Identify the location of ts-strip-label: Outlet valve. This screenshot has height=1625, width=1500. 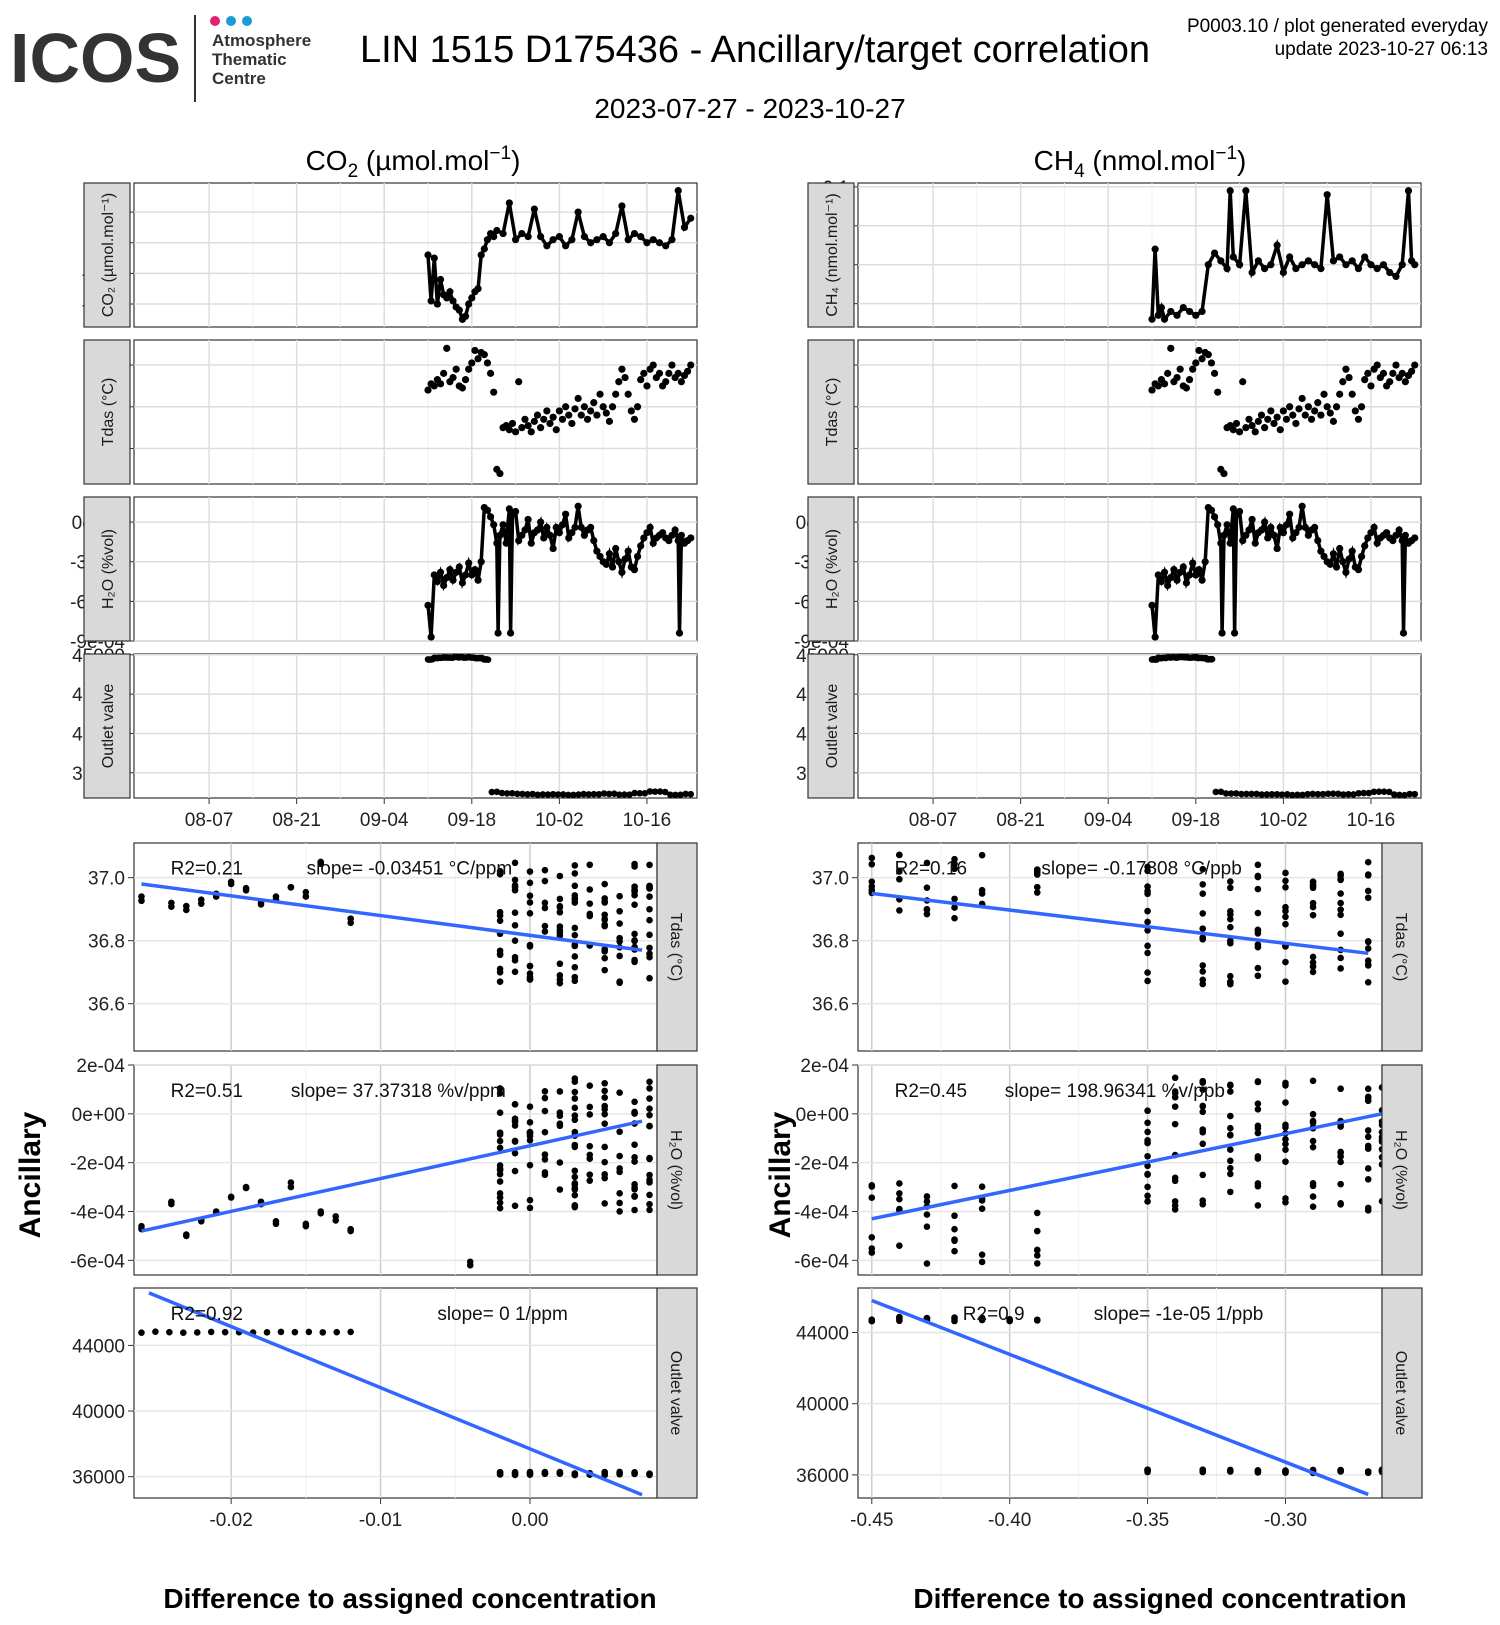
(108, 726).